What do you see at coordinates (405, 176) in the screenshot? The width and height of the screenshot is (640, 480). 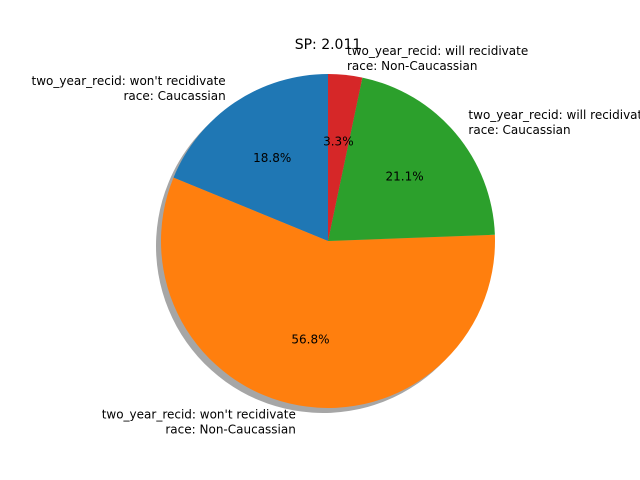 I see `pct-label-will-recidivate-caucassian: 21.1%` at bounding box center [405, 176].